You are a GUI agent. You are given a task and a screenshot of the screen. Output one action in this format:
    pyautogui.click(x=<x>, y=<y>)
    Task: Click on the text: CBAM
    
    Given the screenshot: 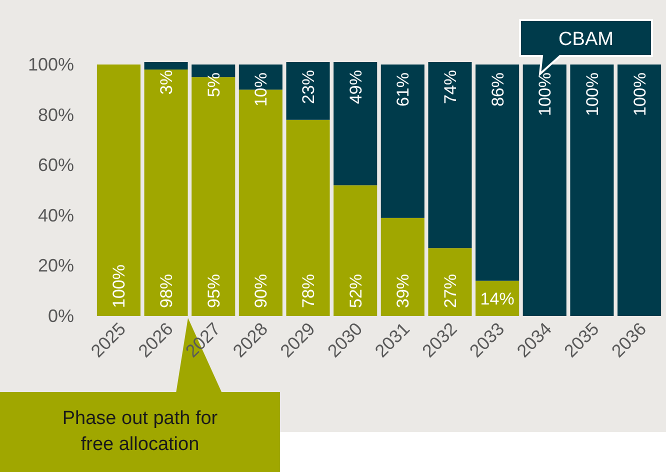 What is the action you would take?
    pyautogui.click(x=586, y=39)
    